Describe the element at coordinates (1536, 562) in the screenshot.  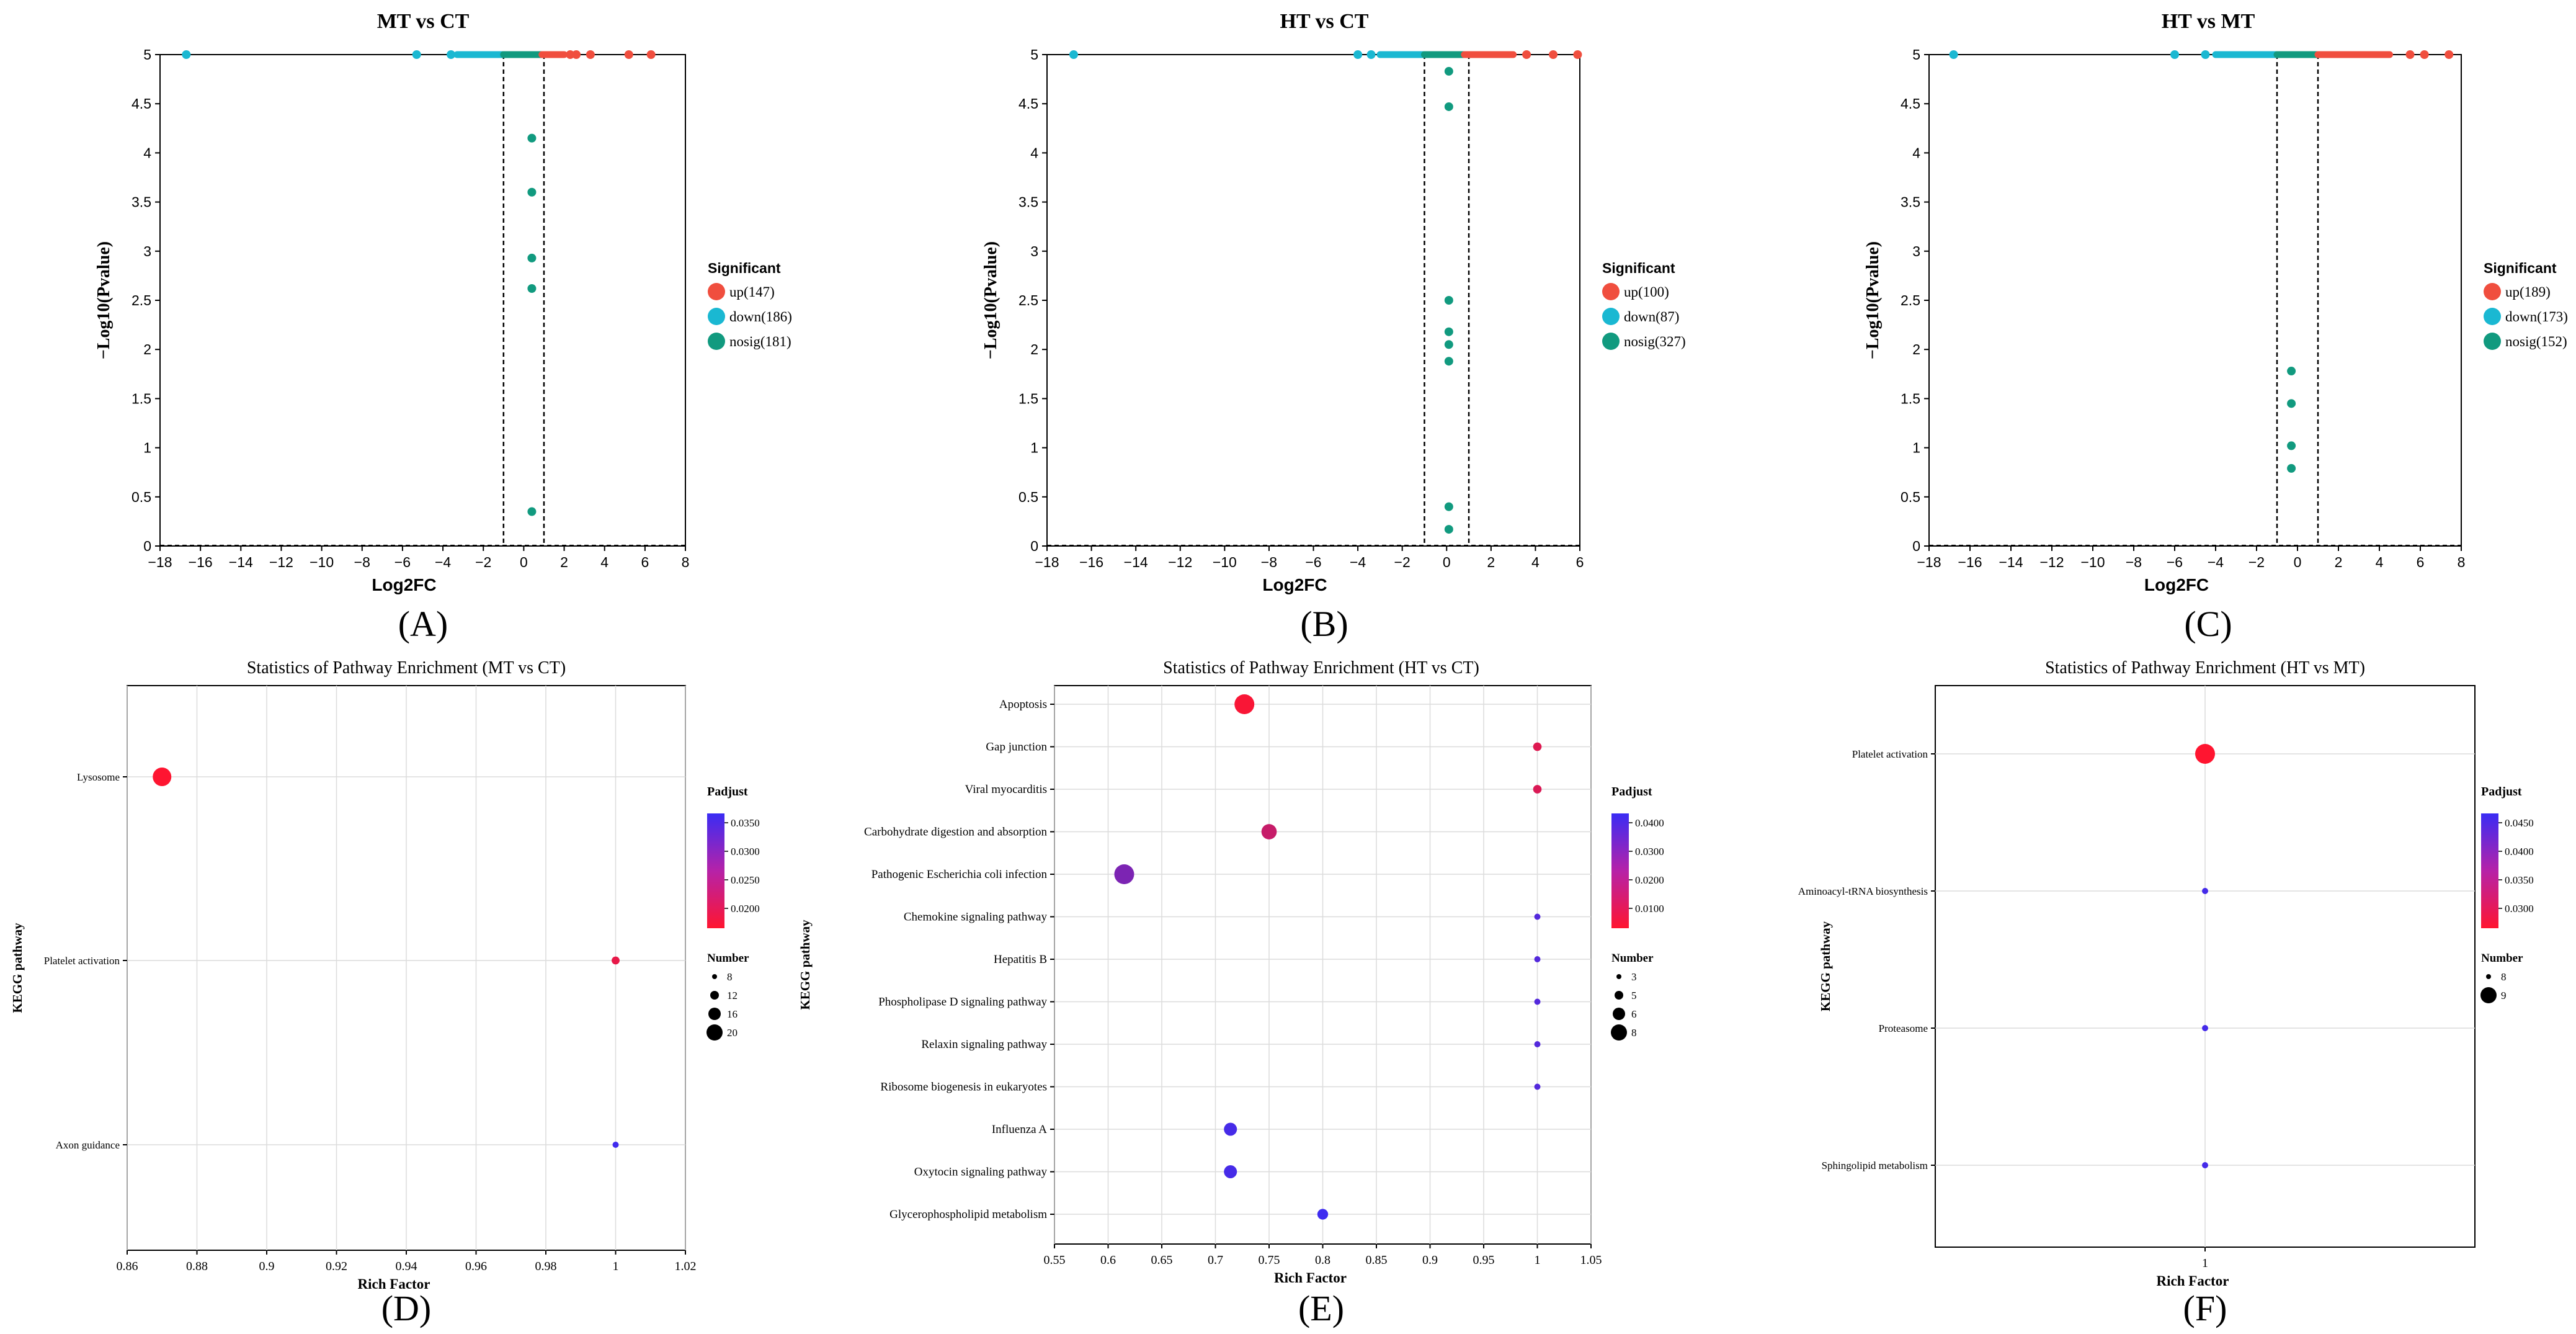
I see `x-tick-label: 4` at that location.